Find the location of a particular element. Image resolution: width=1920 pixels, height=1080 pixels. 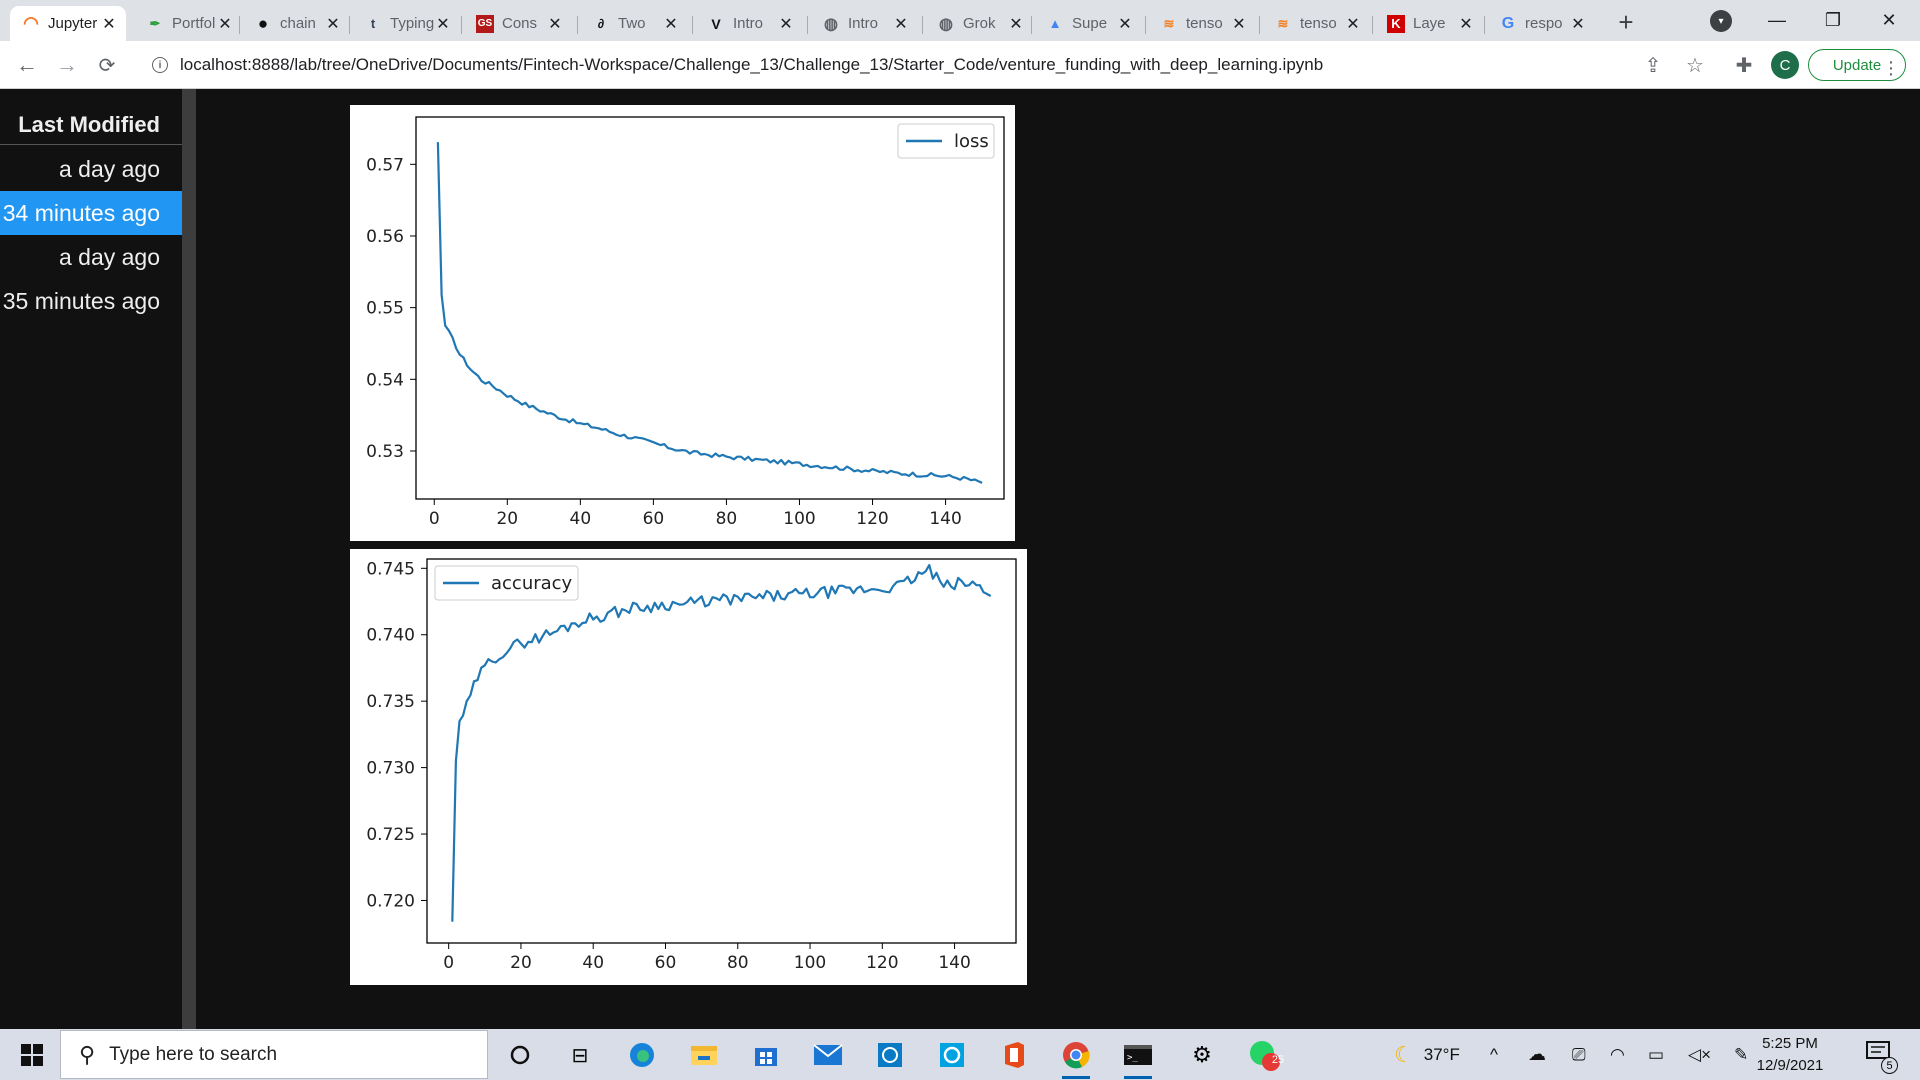

y-tick-label: 0.57 is located at coordinates (385, 165).